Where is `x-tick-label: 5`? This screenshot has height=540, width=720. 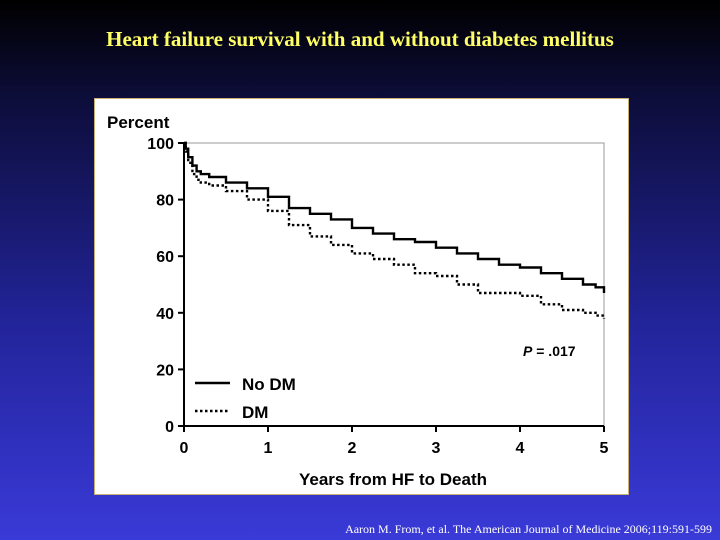 x-tick-label: 5 is located at coordinates (604, 448).